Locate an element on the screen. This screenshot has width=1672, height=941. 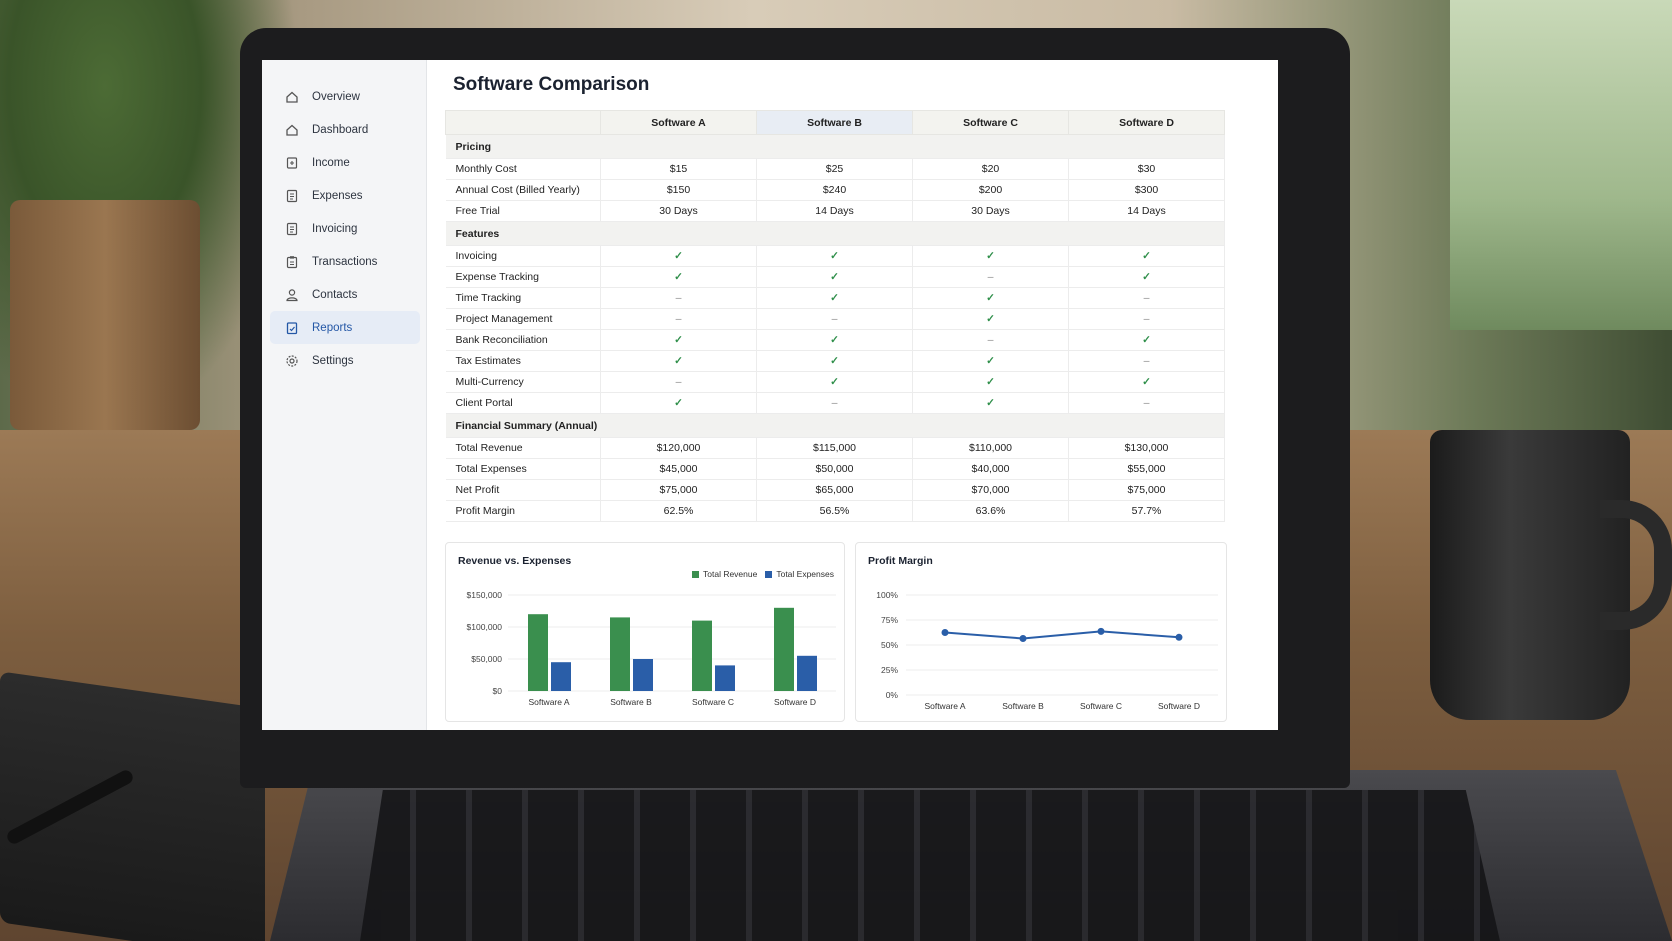
section-header-row: Features is located at coordinates (835, 233).